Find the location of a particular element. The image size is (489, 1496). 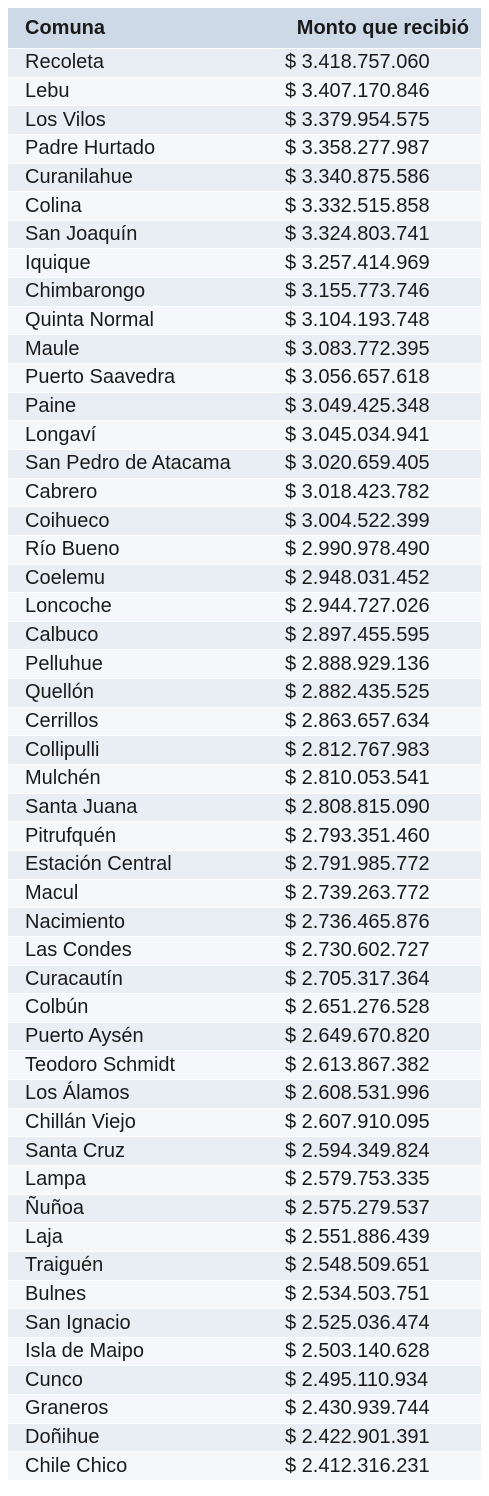

comuna-cell: Bulnes is located at coordinates (56, 1293).